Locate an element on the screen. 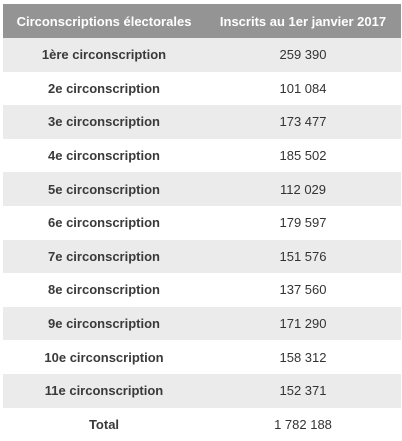 The height and width of the screenshot is (441, 402). constituency-name: 2e circonscription is located at coordinates (104, 88).